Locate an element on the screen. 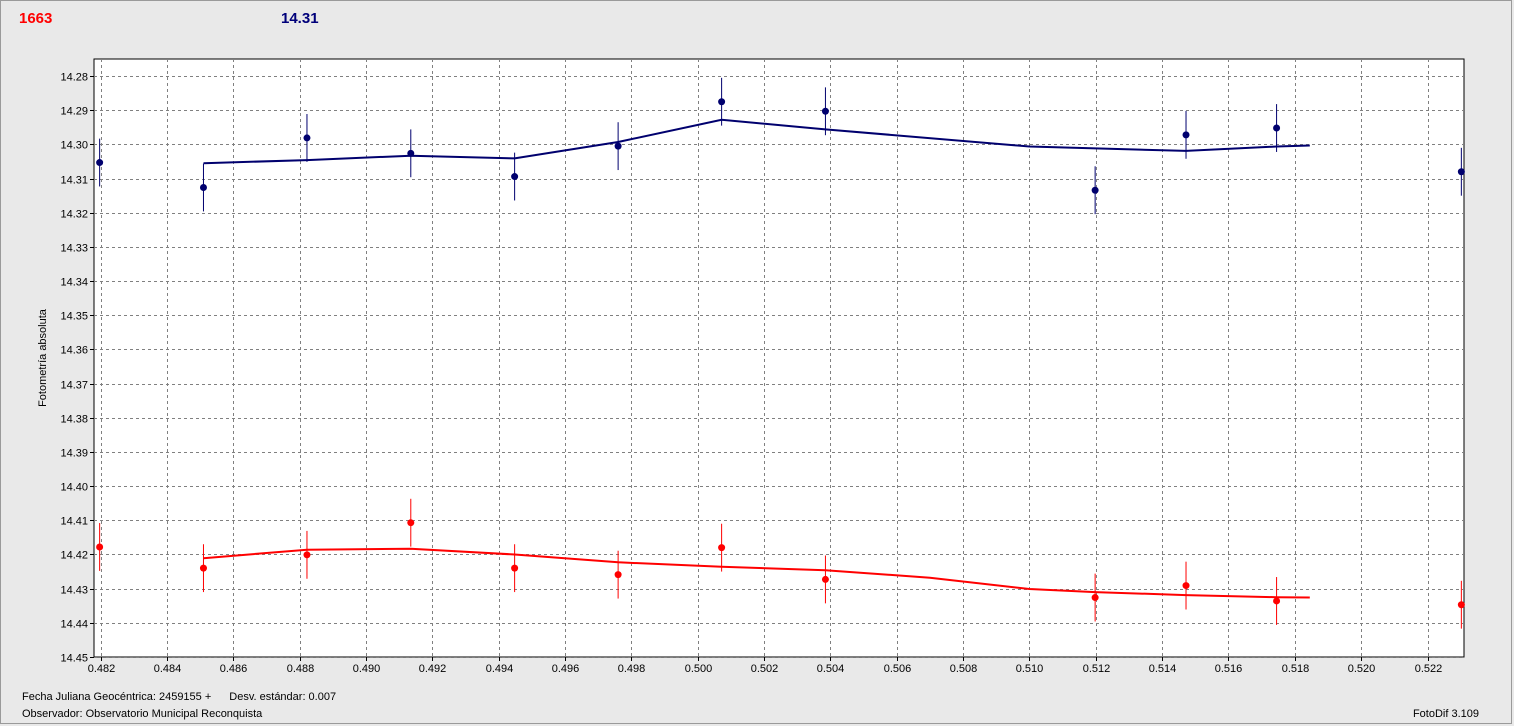 The height and width of the screenshot is (726, 1514). std-dev-label: Desv. estándar: 0.007 is located at coordinates (283, 697).